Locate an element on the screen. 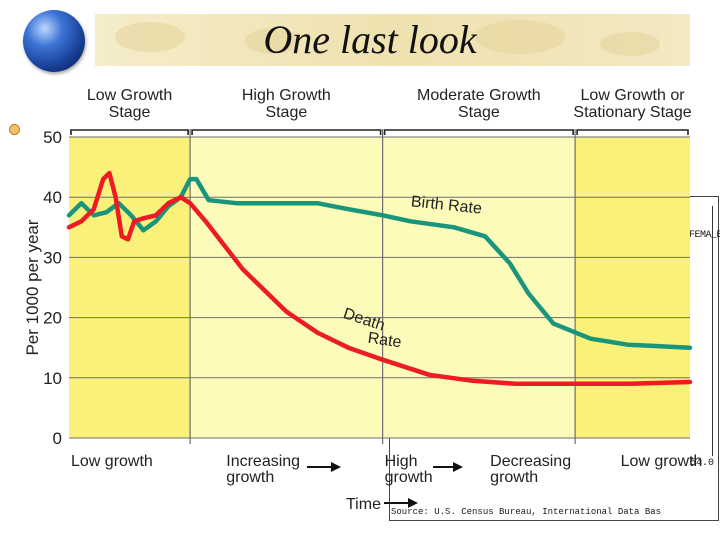  background-graph-edge is located at coordinates (712, 331).